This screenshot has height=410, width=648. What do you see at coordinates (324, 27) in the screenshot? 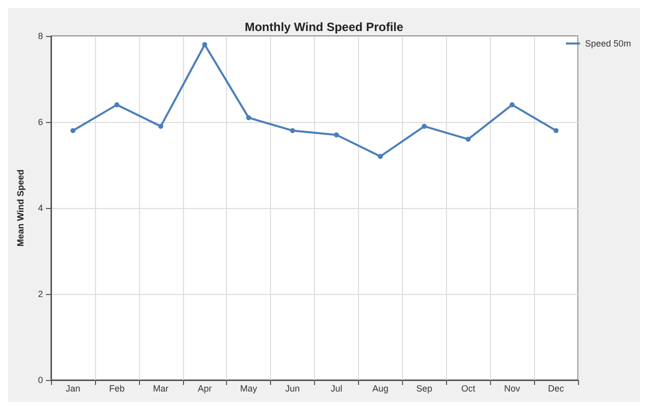
I see `chart-title: Monthly Wind Speed Profile` at bounding box center [324, 27].